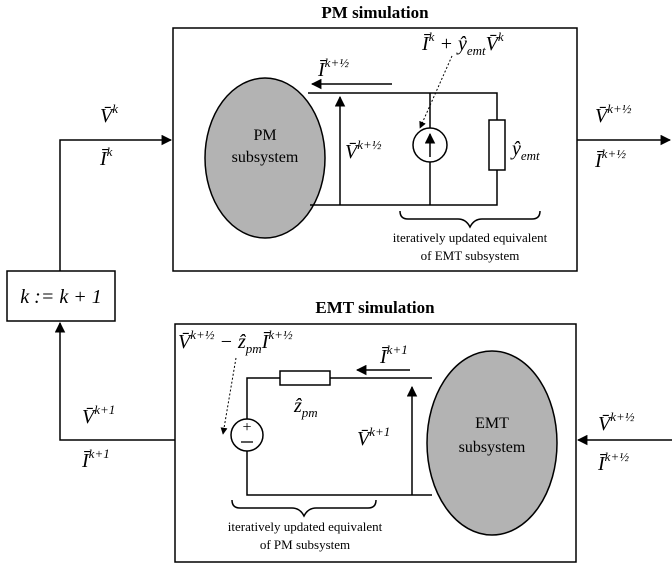  What do you see at coordinates (305, 526) in the screenshot?
I see `emt-note: iteratively updated equivalent` at bounding box center [305, 526].